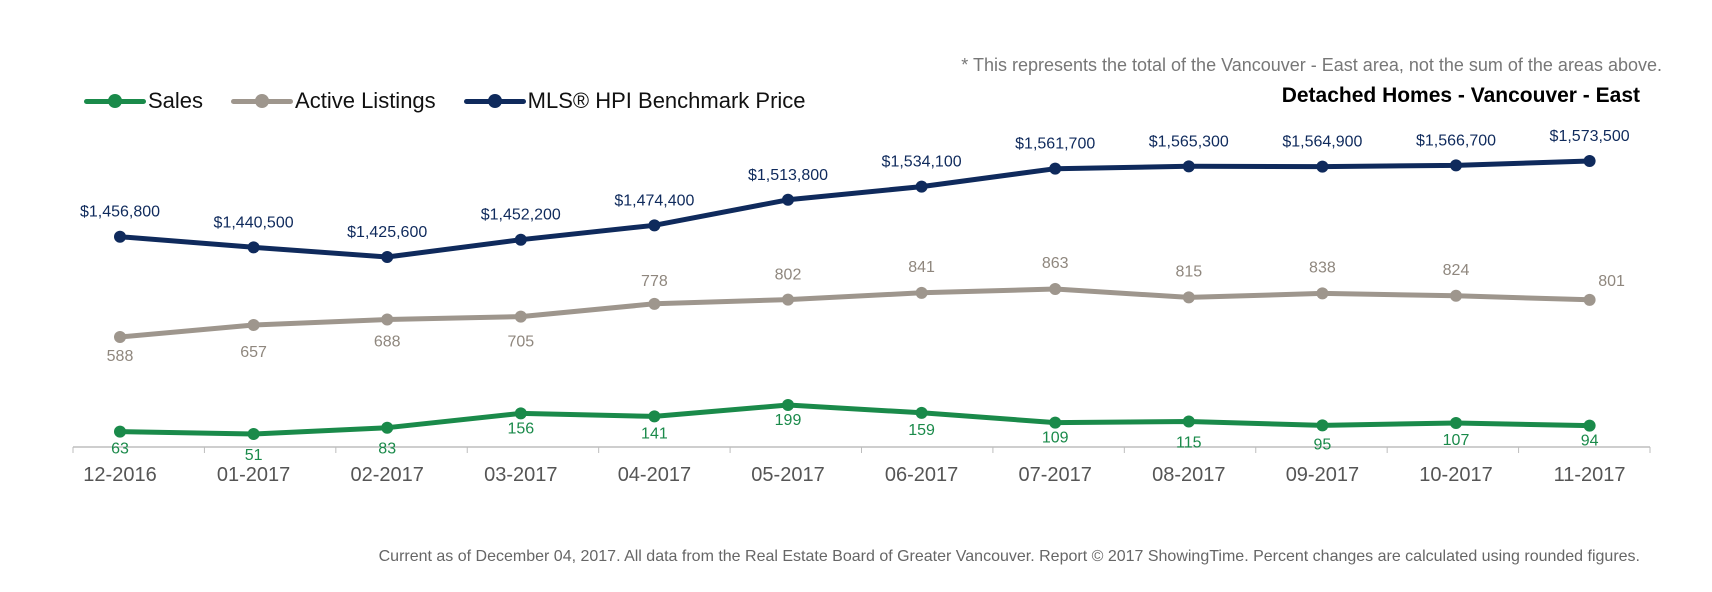 This screenshot has width=1712, height=592. Describe the element at coordinates (1188, 475) in the screenshot. I see `x-tick-label: 08-2017` at that location.